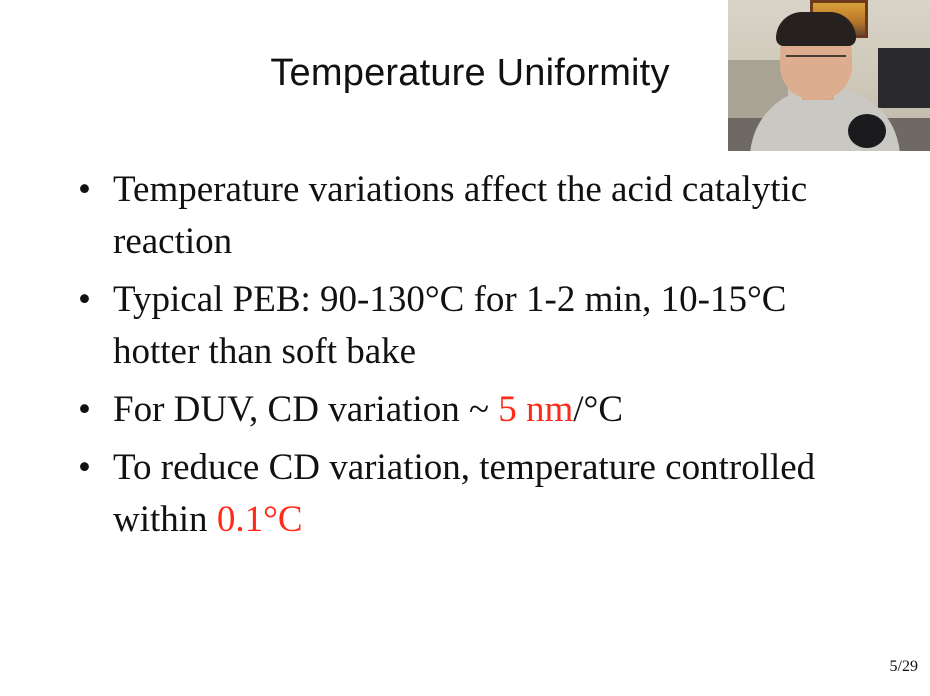  I want to click on bullet-text: For DUV, CD variation ~, so click(306, 409).